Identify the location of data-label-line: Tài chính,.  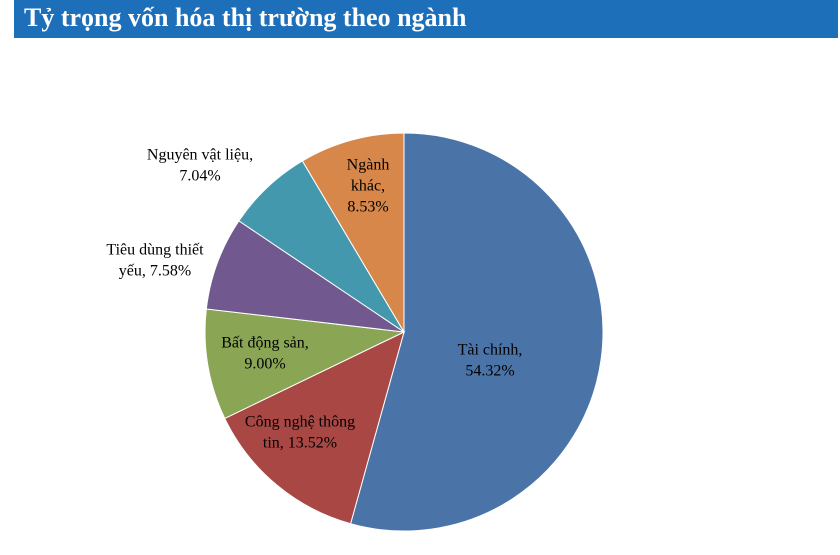
(490, 350).